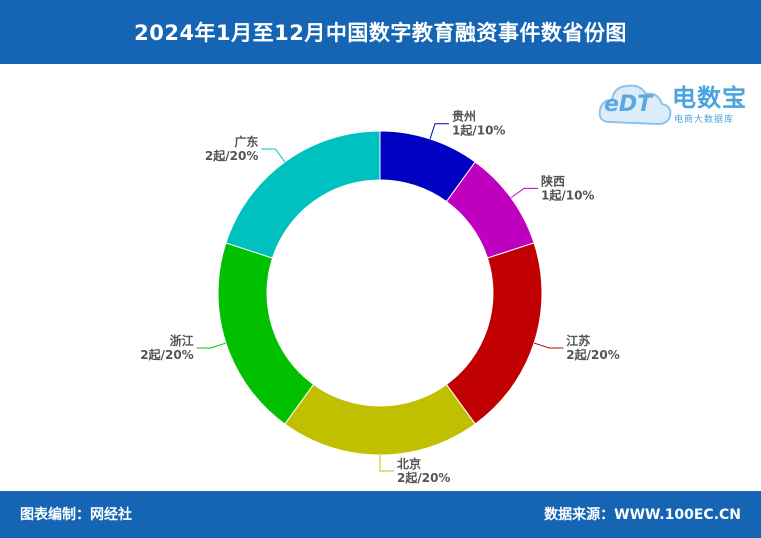 Image resolution: width=761 pixels, height=538 pixels. I want to click on chart-title: 2024年1月至12月中国数字教育融资事件数省份图, so click(380, 33).